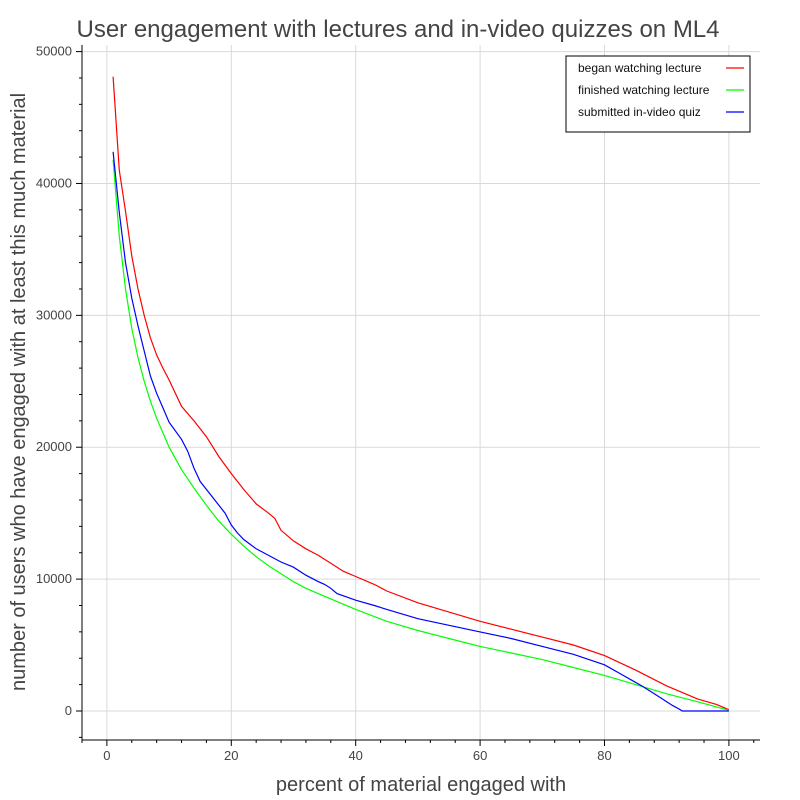 This screenshot has height=800, width=800. Describe the element at coordinates (54, 51) in the screenshot. I see `y-tick-label: 50000` at that location.